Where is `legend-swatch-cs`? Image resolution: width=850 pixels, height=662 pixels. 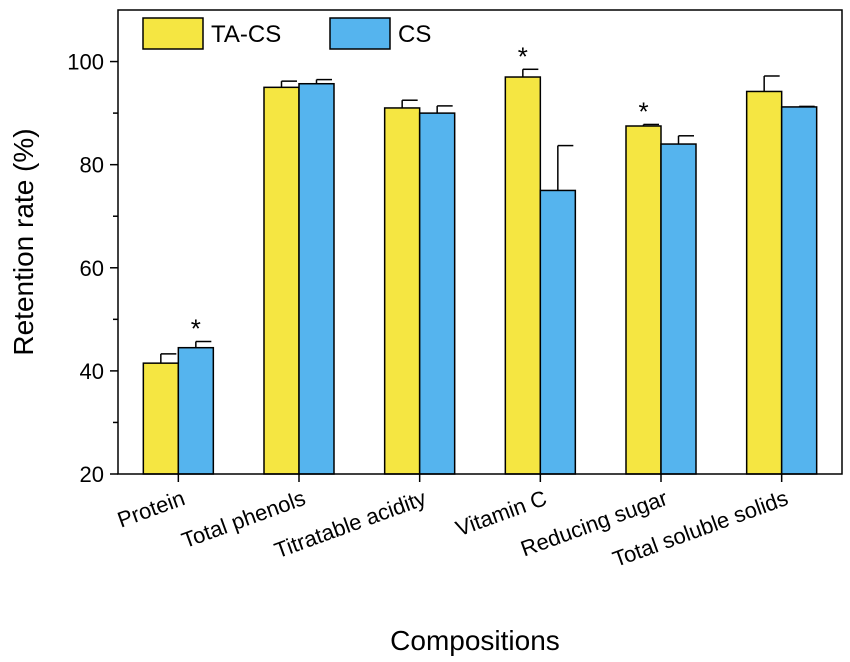
legend-swatch-cs is located at coordinates (360, 33).